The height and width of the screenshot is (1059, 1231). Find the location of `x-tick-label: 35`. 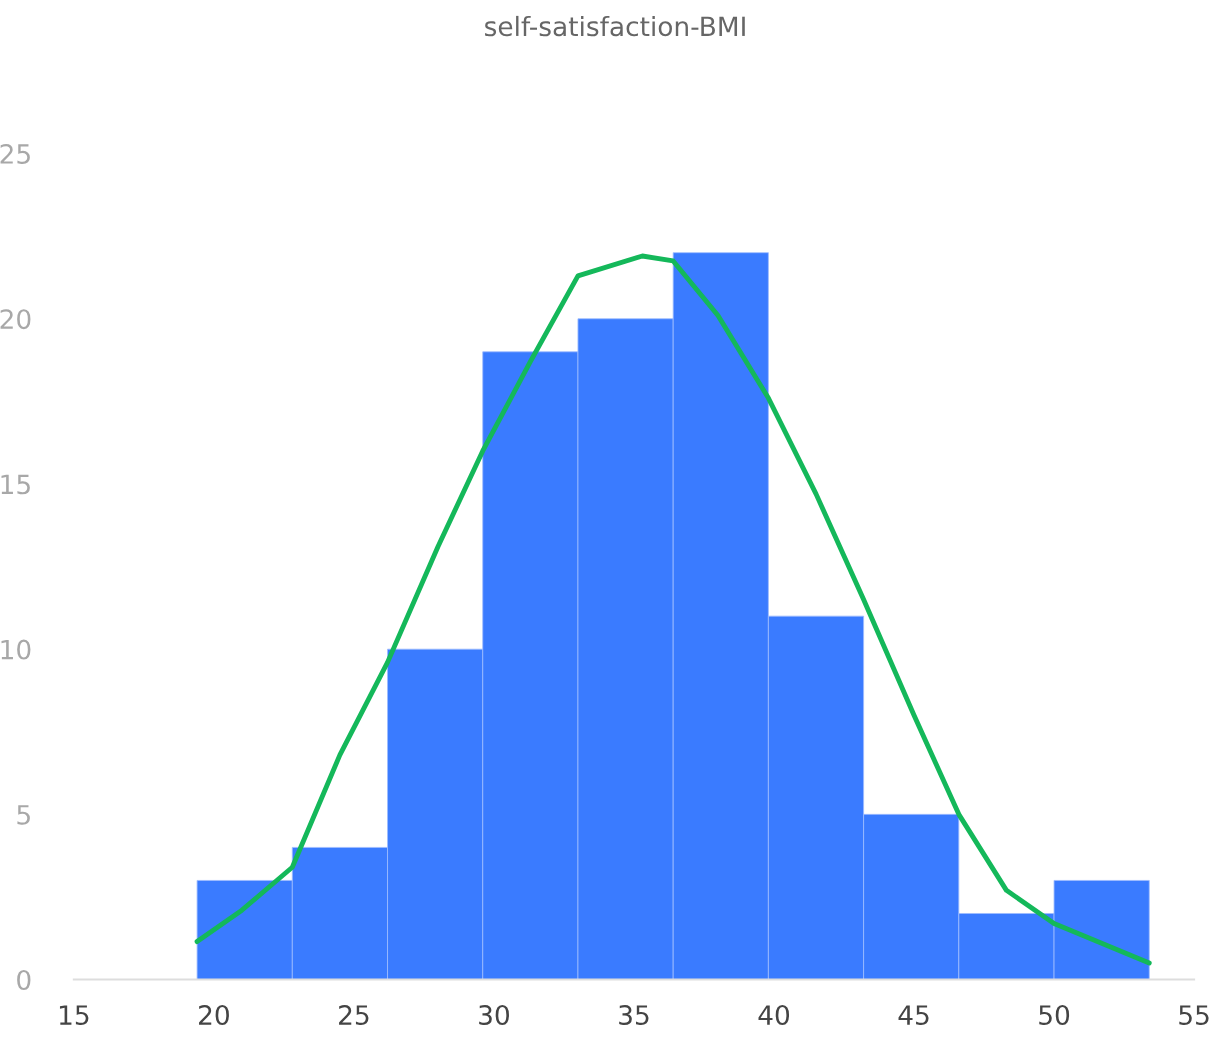

x-tick-label: 35 is located at coordinates (634, 1015).